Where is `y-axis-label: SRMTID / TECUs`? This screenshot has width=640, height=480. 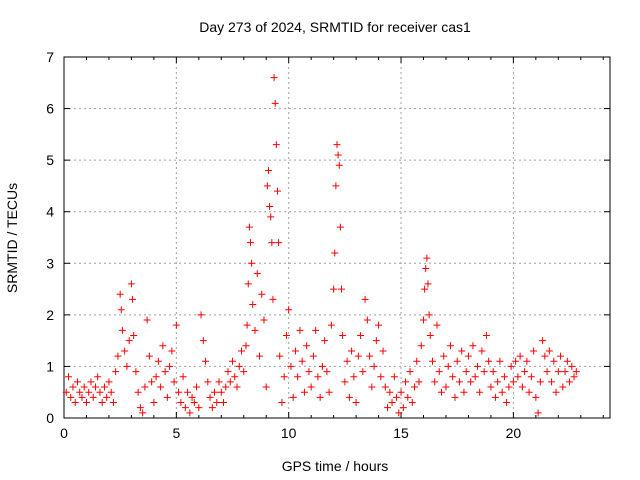
y-axis-label: SRMTID / TECUs is located at coordinates (12, 238).